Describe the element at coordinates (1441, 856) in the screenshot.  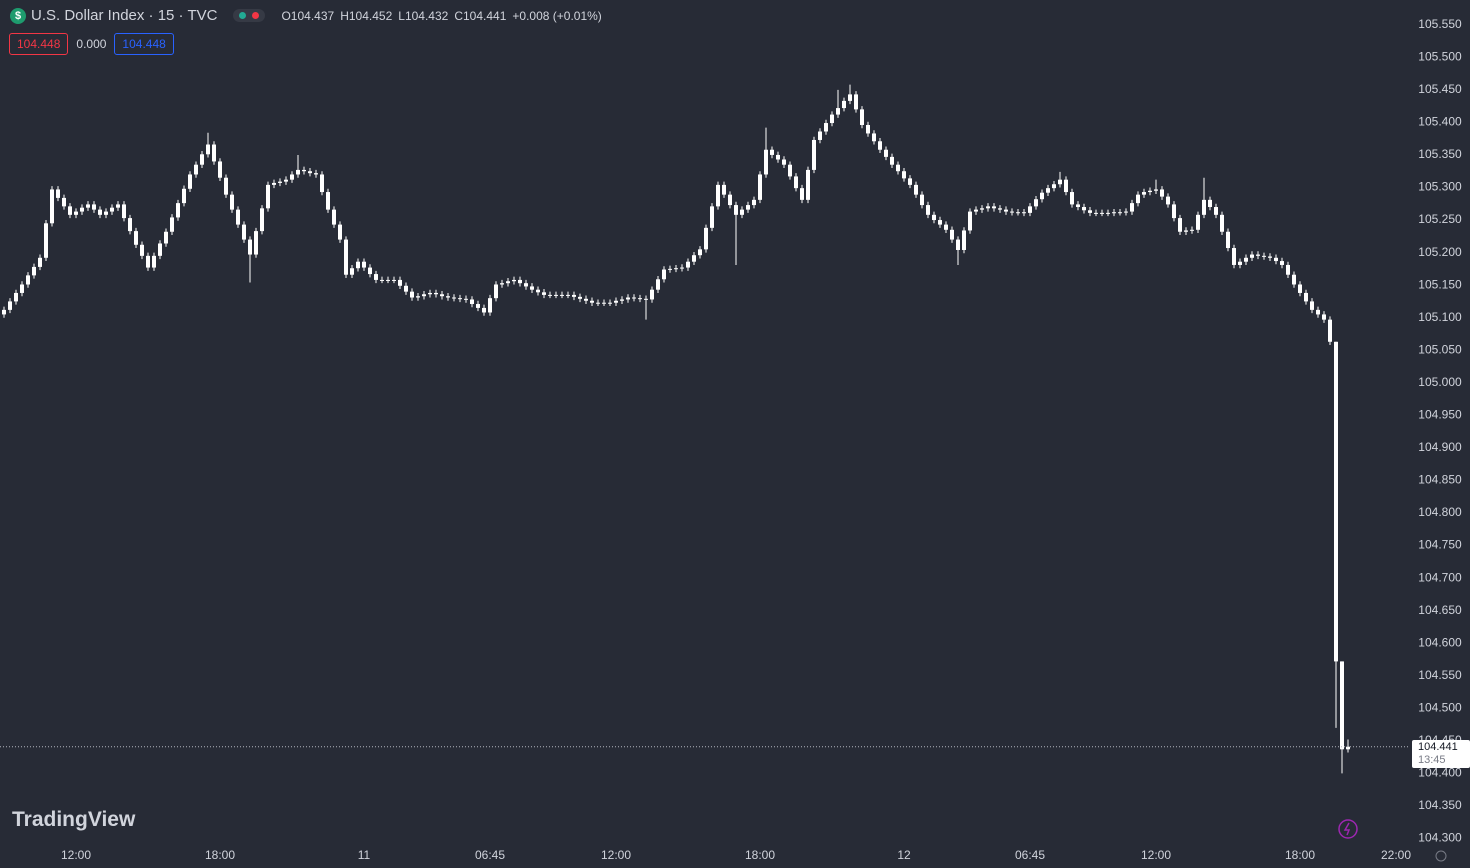
I see `settings-icon` at that location.